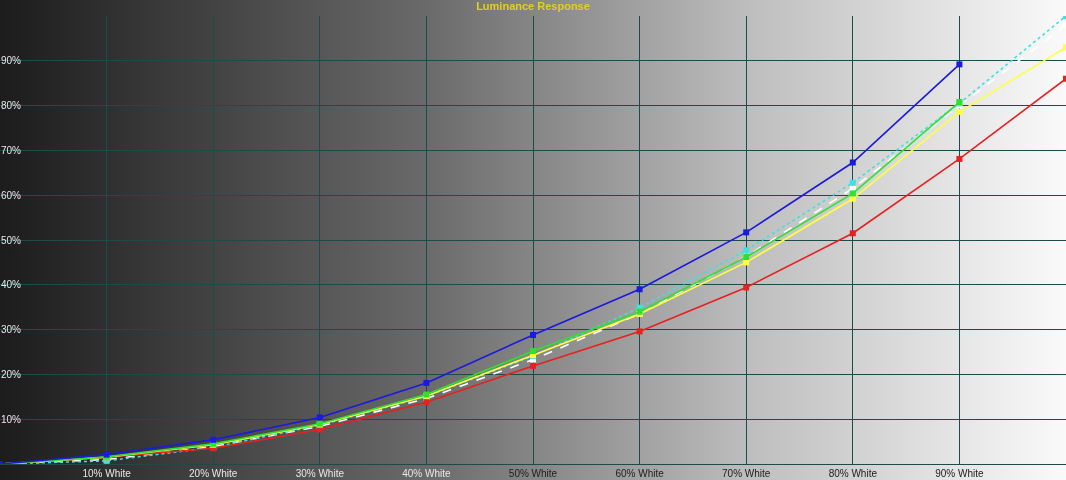  Describe the element at coordinates (746, 473) in the screenshot. I see `x-tick-label: 70% White` at that location.